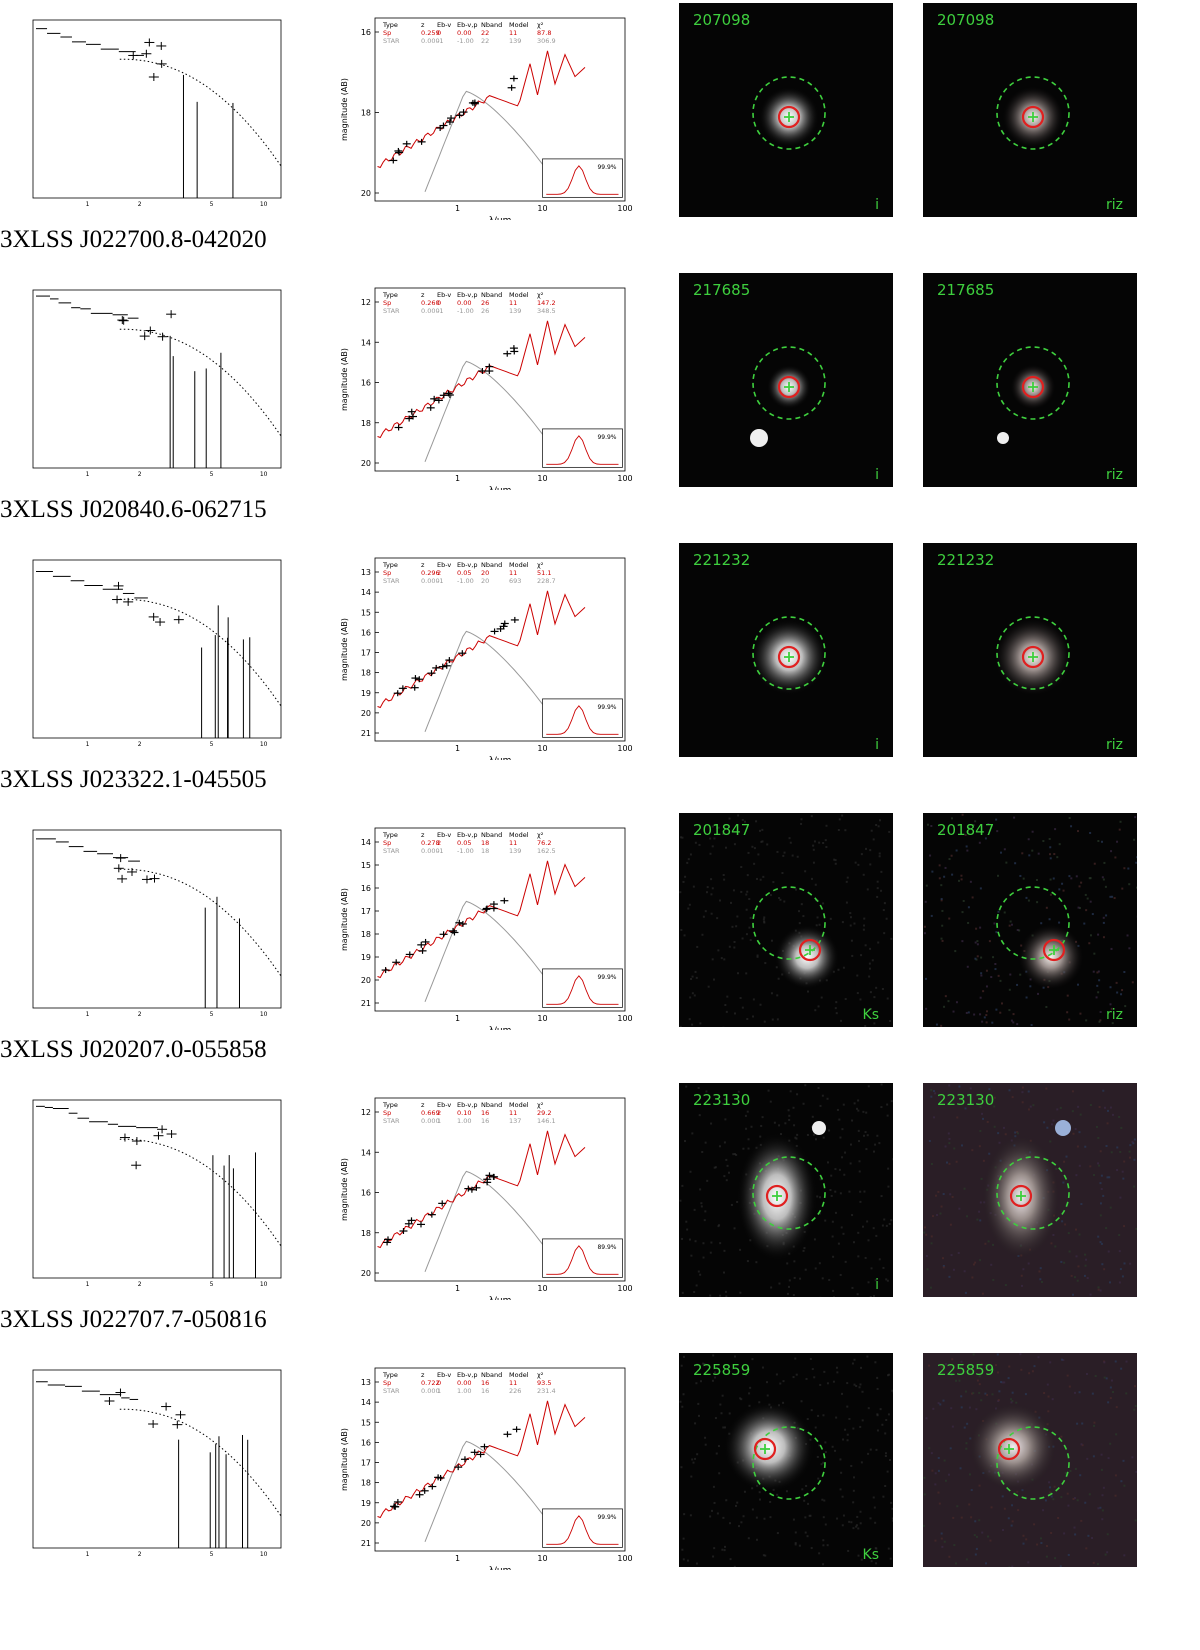 This screenshot has width=1200, height=1650. I want to click on cutout-image-single-band: 201847 Ks, so click(786, 920).